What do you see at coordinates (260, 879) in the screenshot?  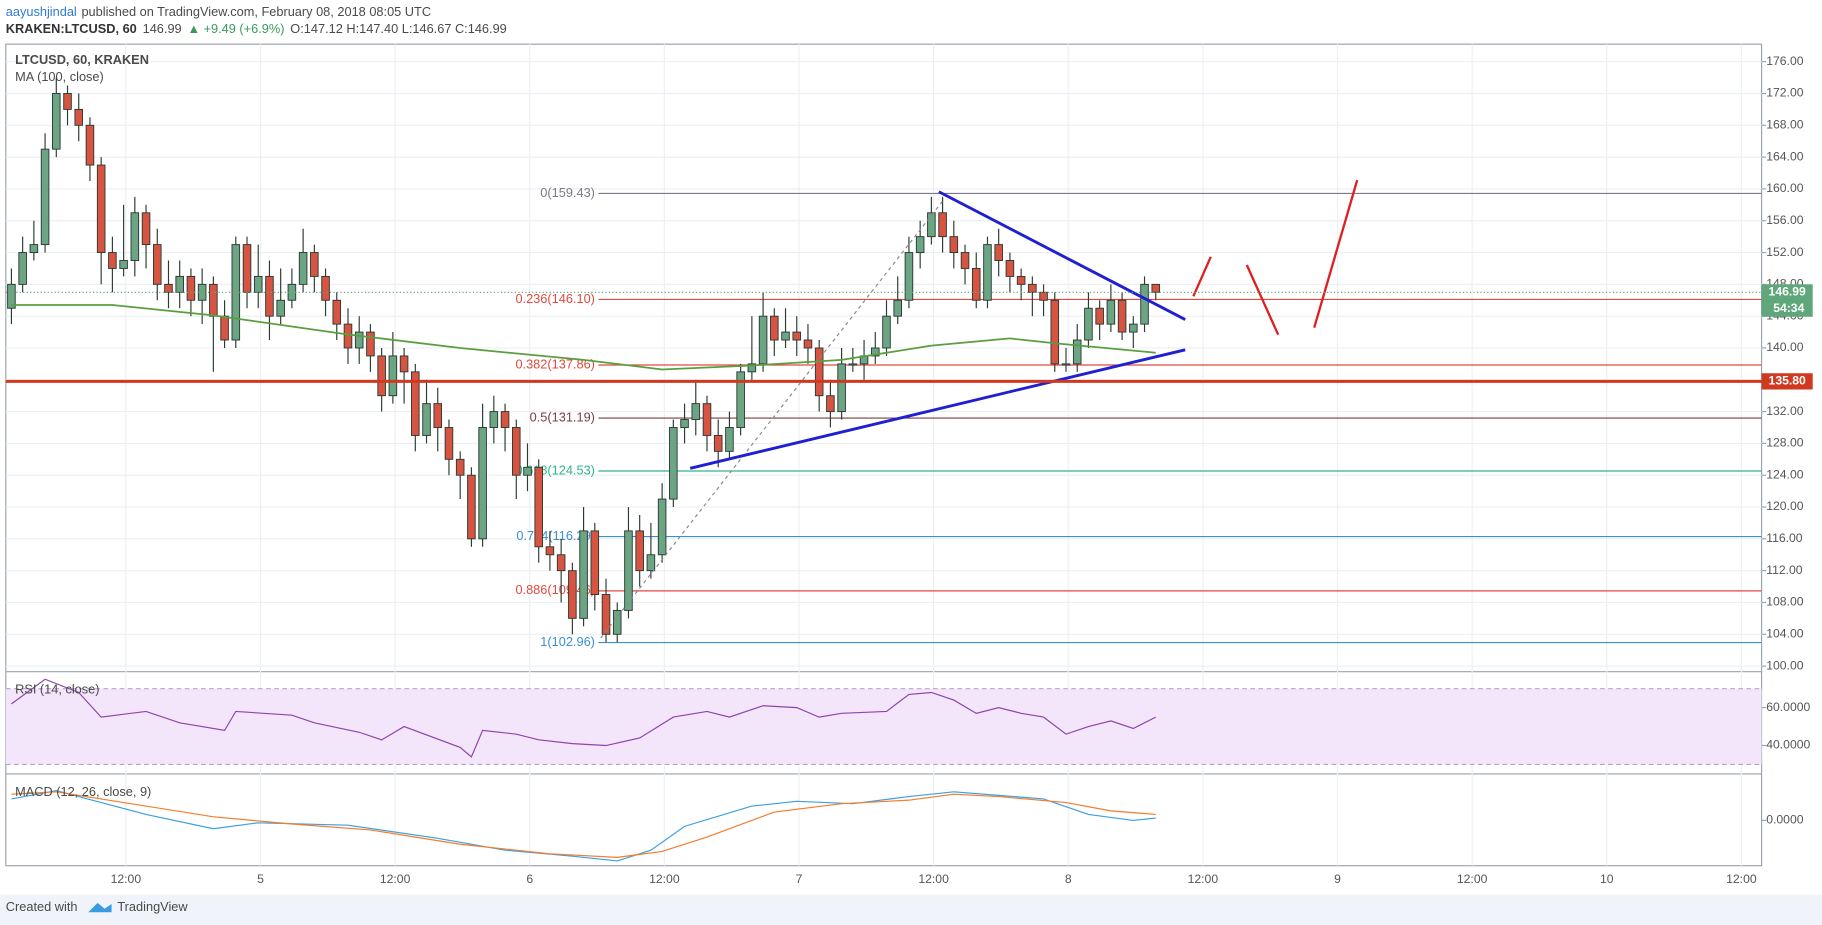 I see `x-tick-label: 5` at bounding box center [260, 879].